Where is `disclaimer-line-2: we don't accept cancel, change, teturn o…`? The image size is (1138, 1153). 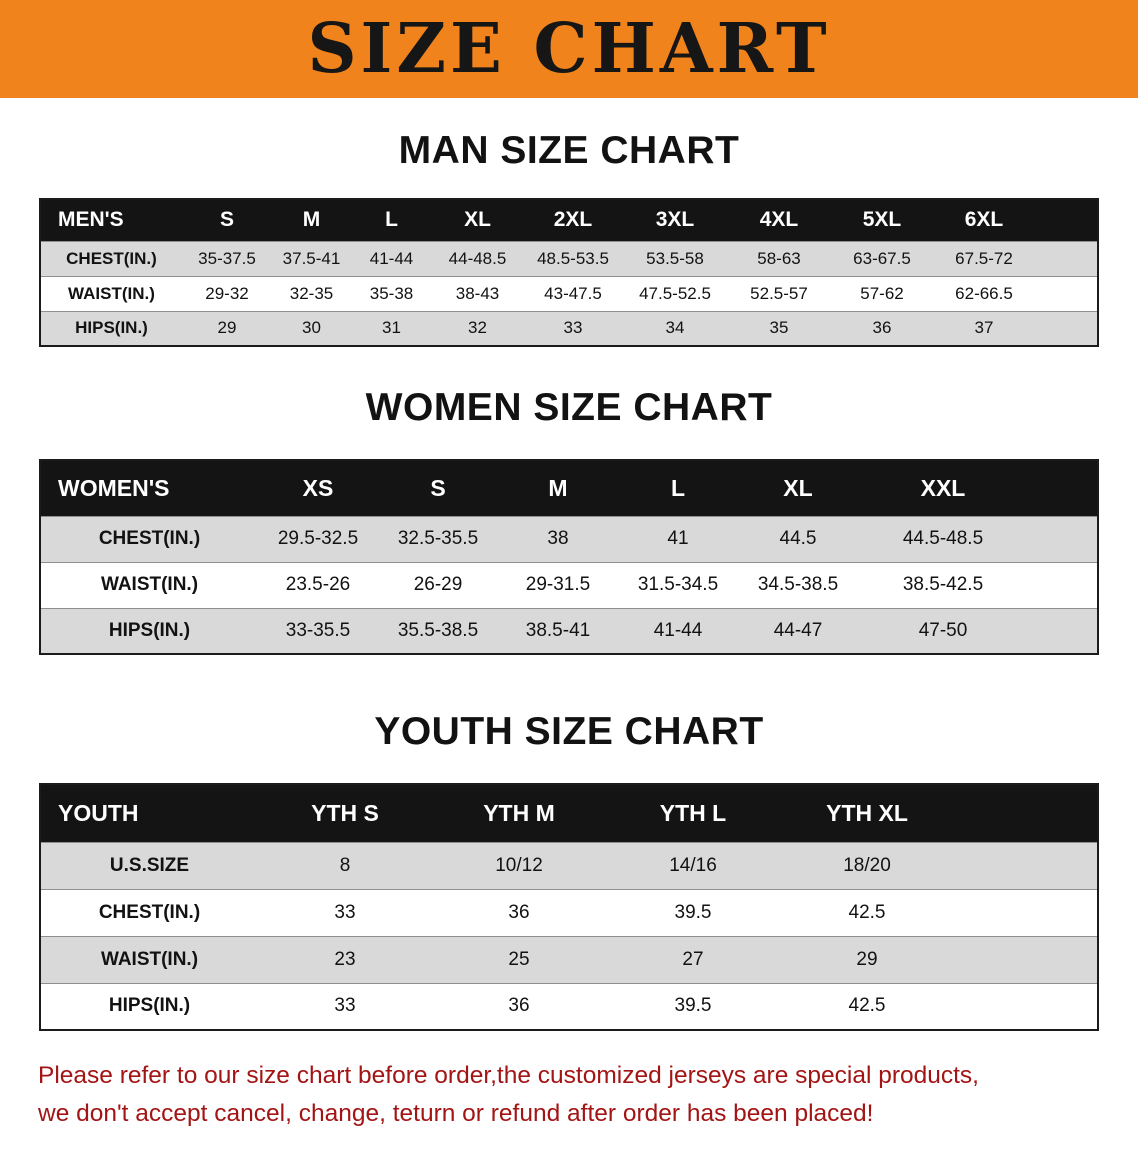 disclaimer-line-2: we don't accept cancel, change, teturn o… is located at coordinates (456, 1113).